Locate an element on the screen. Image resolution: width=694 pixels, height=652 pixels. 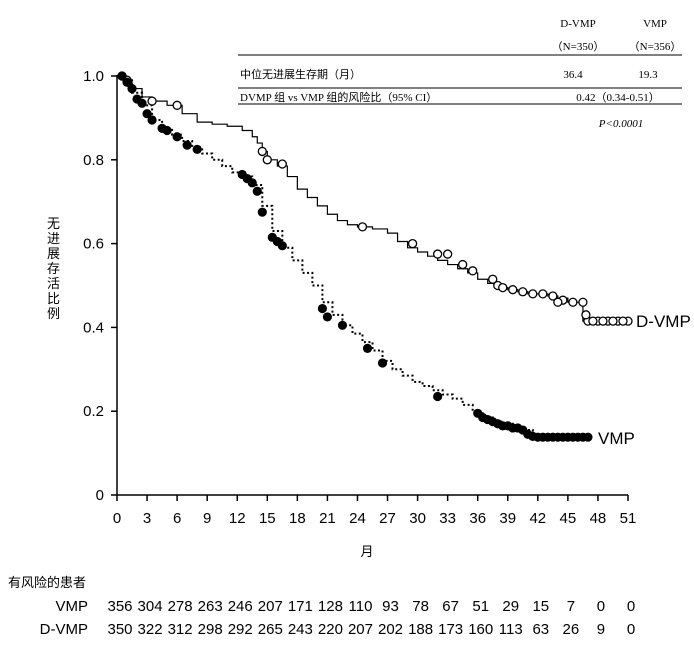
x-tick-label-5: 15 is located at coordinates (267, 518).